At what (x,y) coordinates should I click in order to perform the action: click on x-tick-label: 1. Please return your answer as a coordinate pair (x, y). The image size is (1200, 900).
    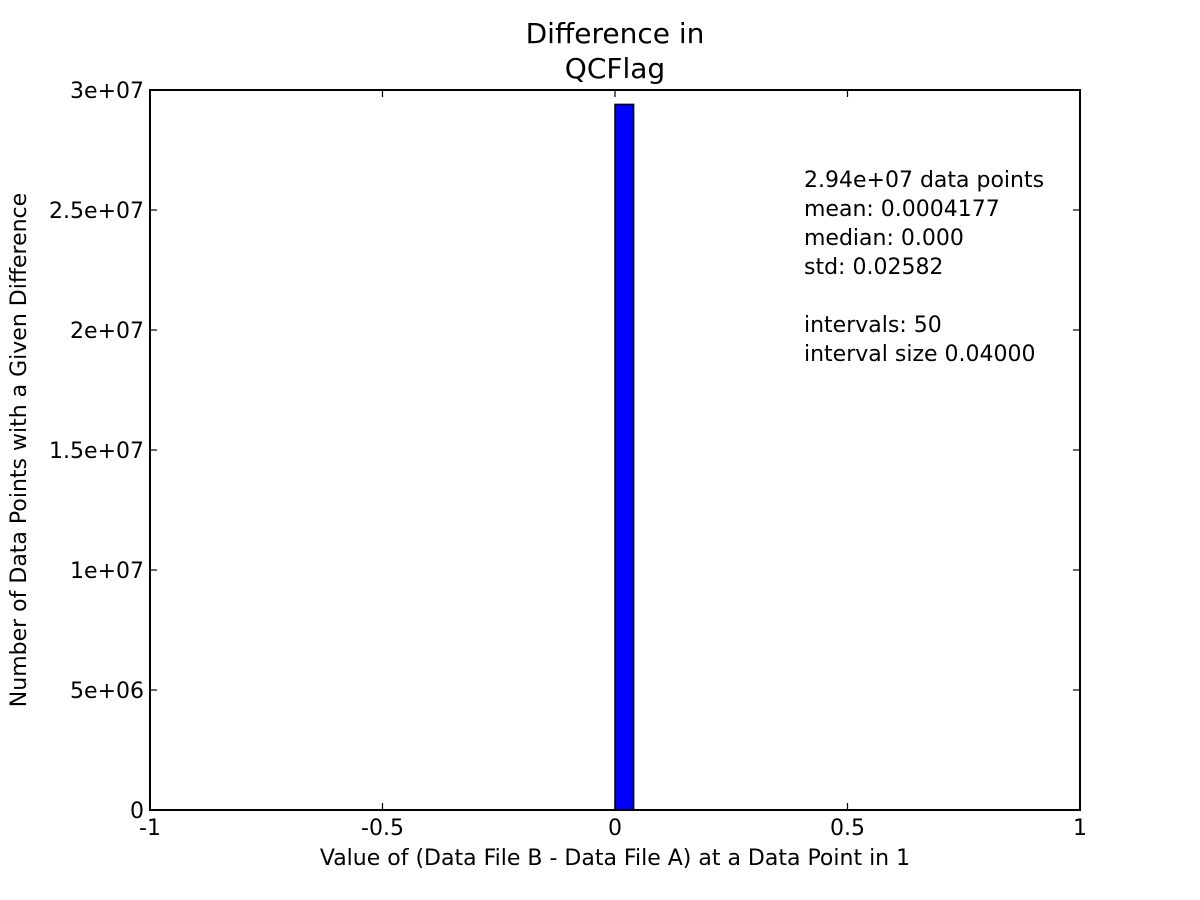
    Looking at the image, I should click on (1080, 828).